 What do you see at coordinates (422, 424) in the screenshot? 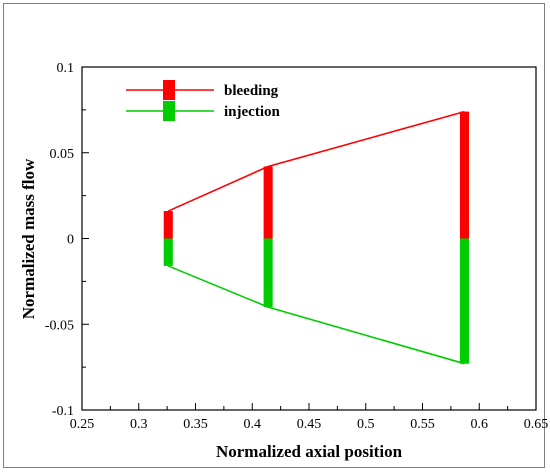
I see `x-tick-label: 0.55` at bounding box center [422, 424].